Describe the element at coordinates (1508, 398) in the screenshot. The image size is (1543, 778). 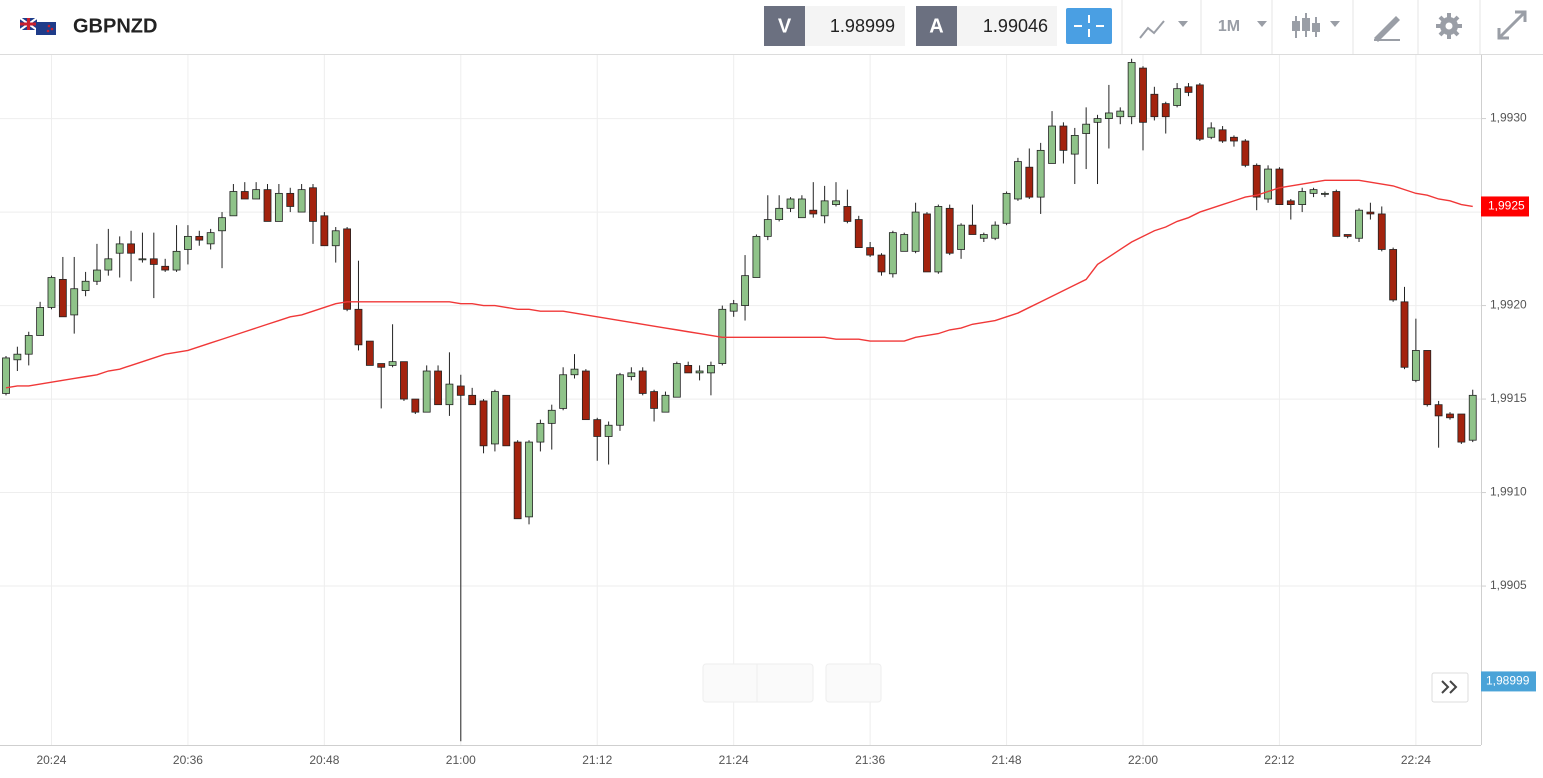
I see `y-tick-label: 1,9915` at that location.